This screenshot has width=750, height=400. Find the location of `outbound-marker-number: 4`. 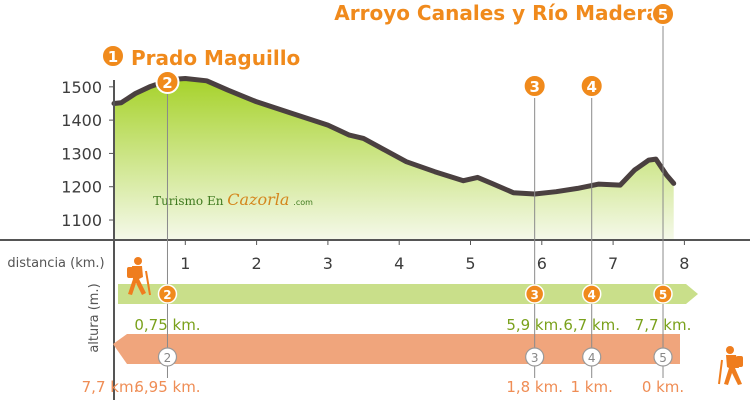

outbound-marker-number: 4 is located at coordinates (592, 295).